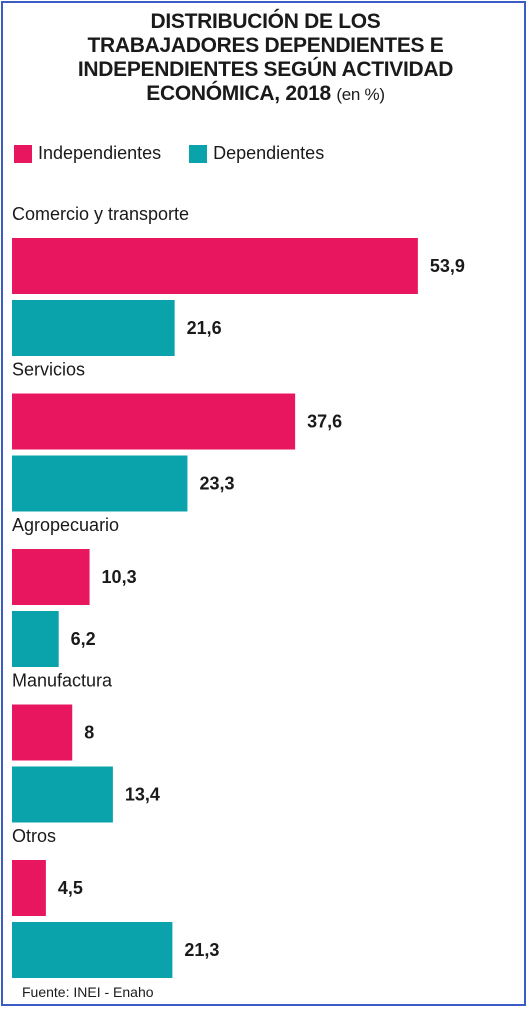 This screenshot has width=531, height=1011. Describe the element at coordinates (360, 94) in the screenshot. I see `title-unit: (en %)` at that location.